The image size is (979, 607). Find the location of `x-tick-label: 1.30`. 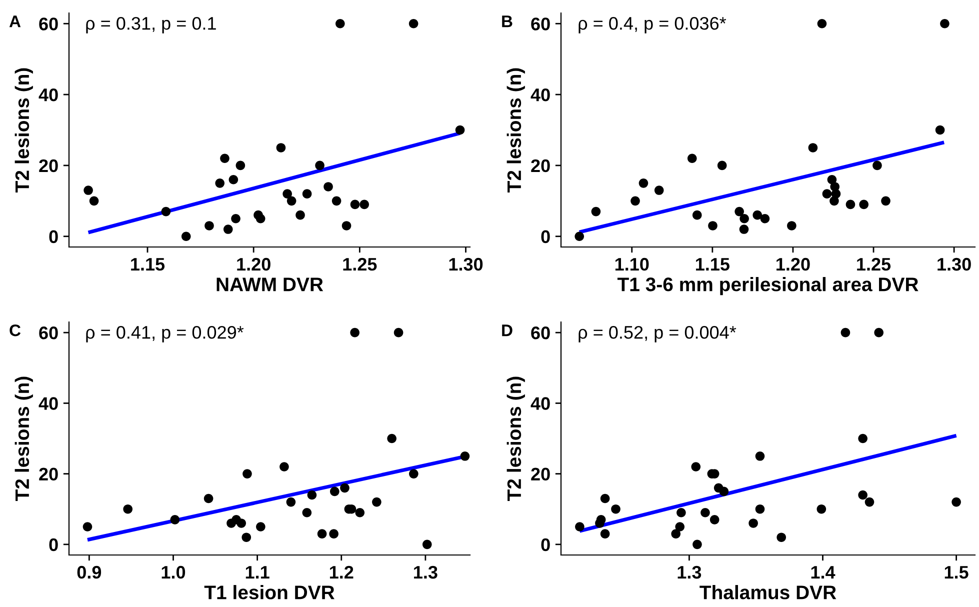

x-tick-label: 1.30 is located at coordinates (954, 264).